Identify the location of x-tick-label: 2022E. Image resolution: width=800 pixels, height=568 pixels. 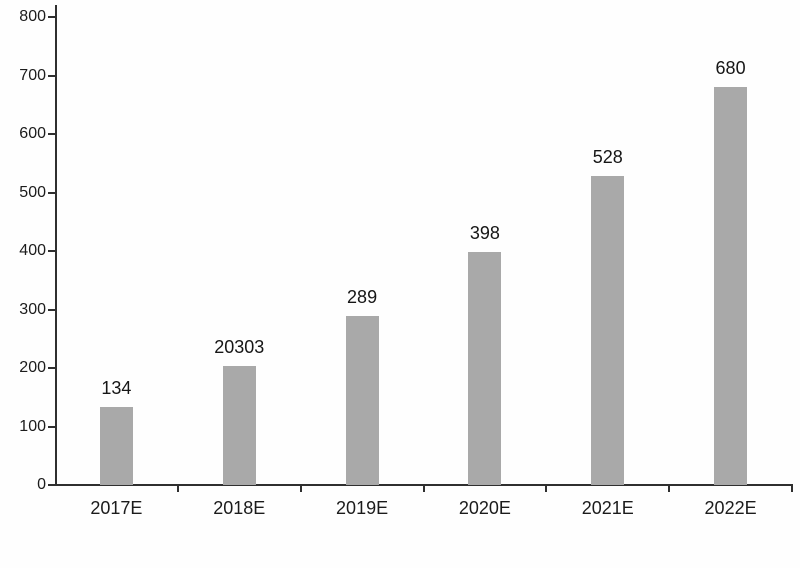
(730, 508).